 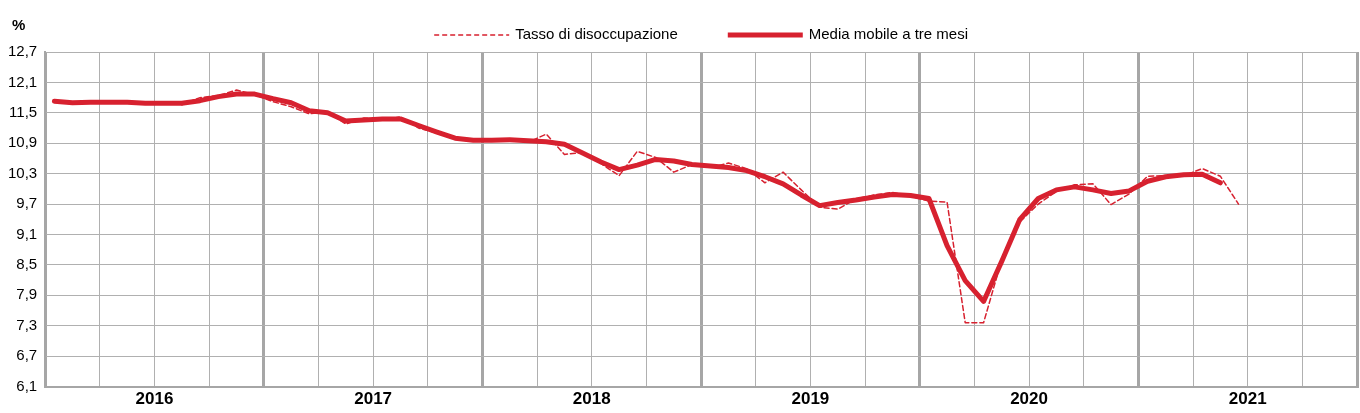 I want to click on y-tick-label: 11,5, so click(x=23, y=111).